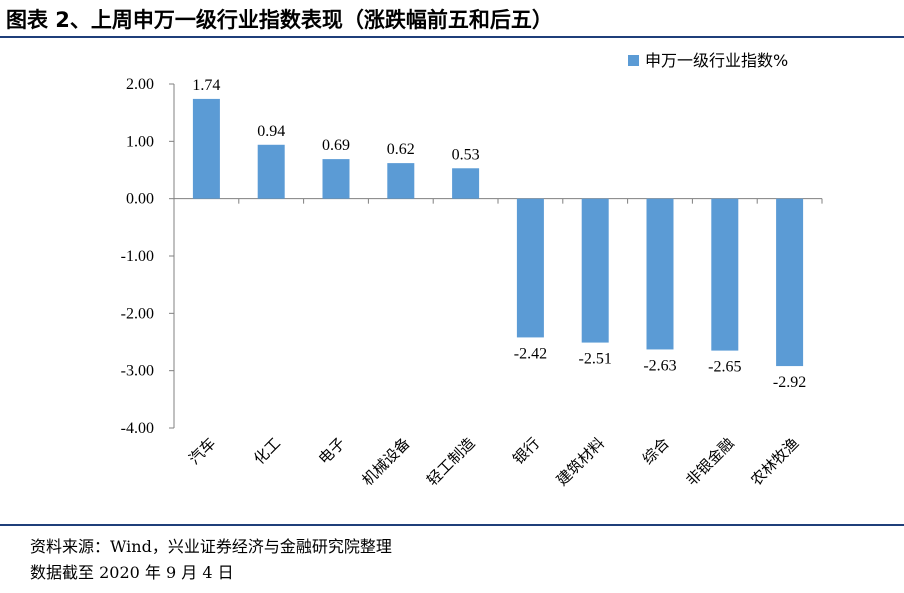  What do you see at coordinates (140, 141) in the screenshot?
I see `y-tick-label: 1.00` at bounding box center [140, 141].